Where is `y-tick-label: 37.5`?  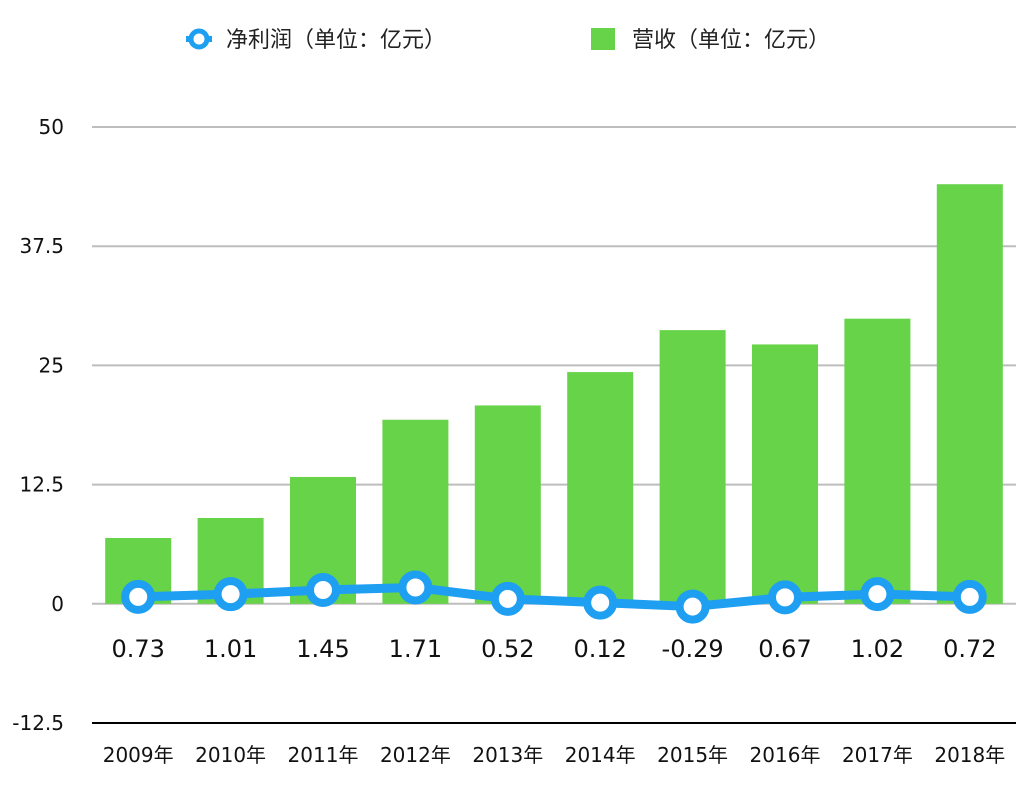
y-tick-label: 37.5 is located at coordinates (41, 246).